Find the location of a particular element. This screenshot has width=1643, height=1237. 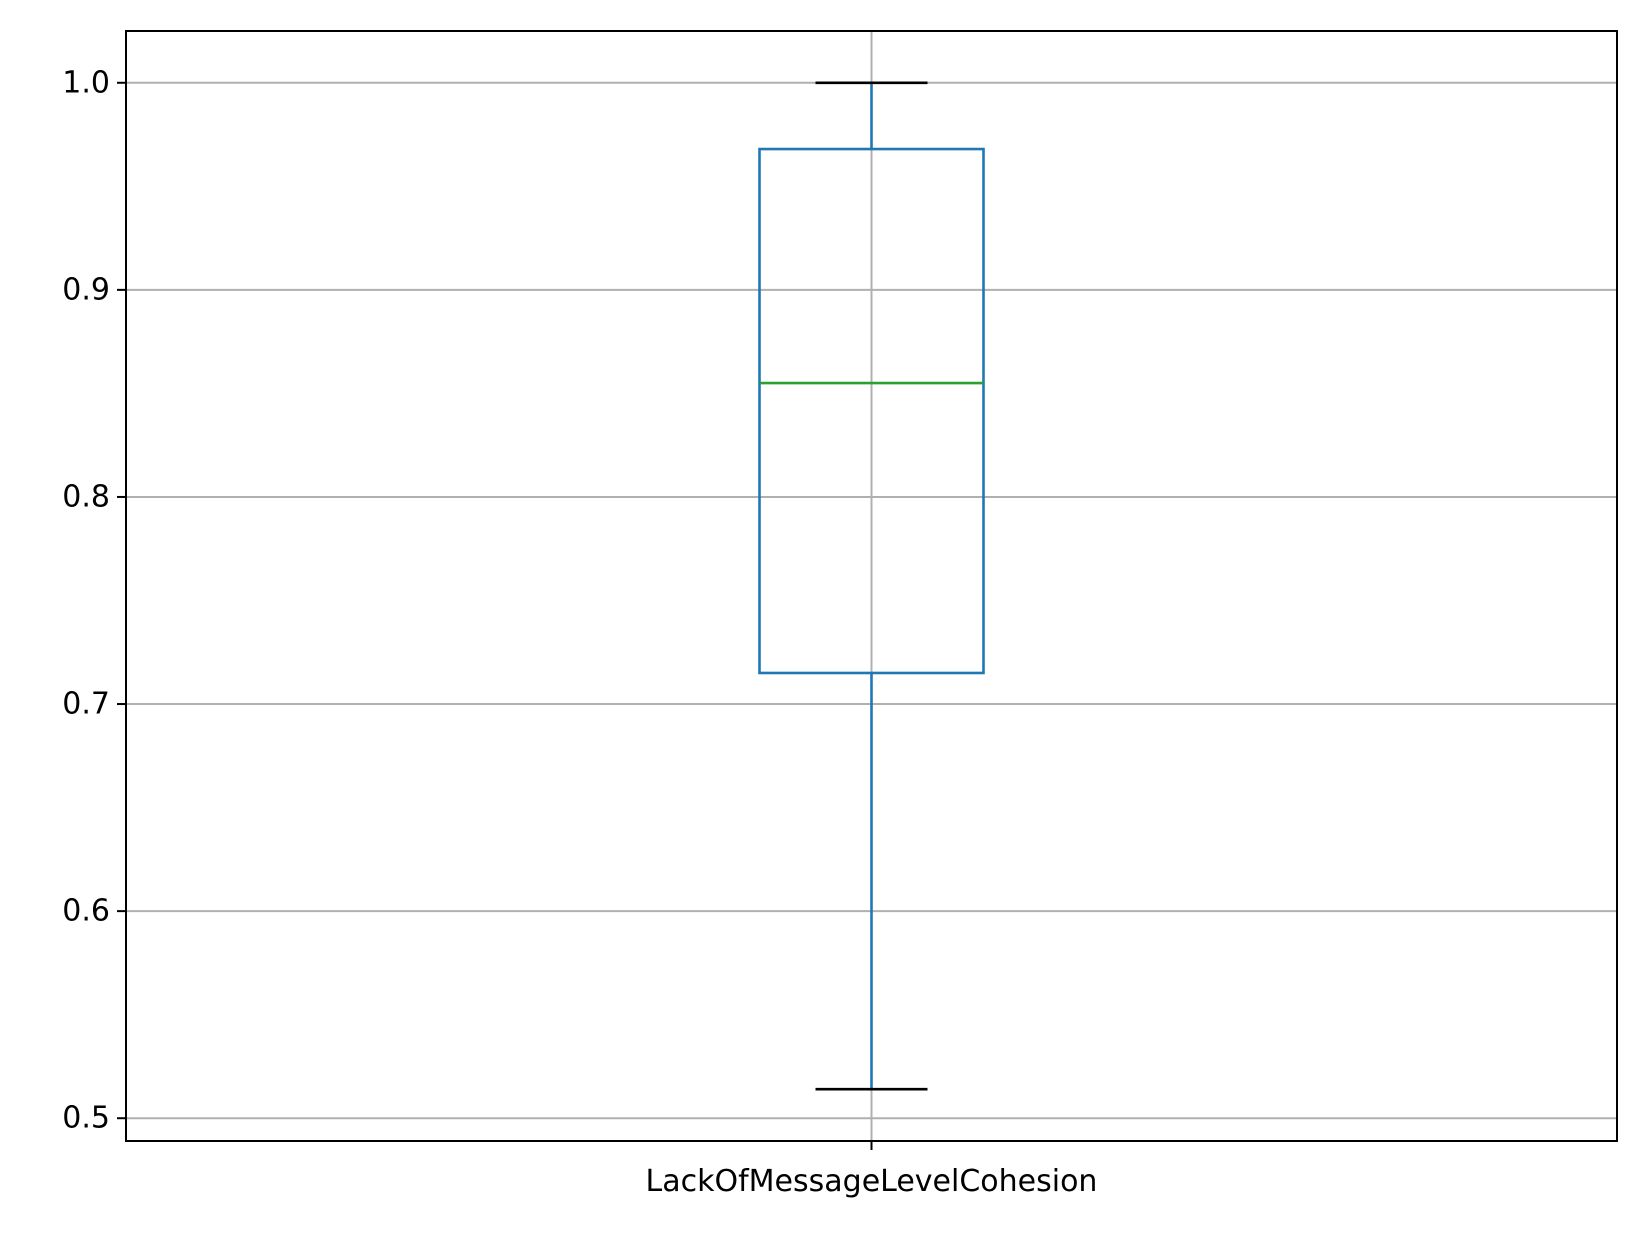

box-series is located at coordinates (871, 586).